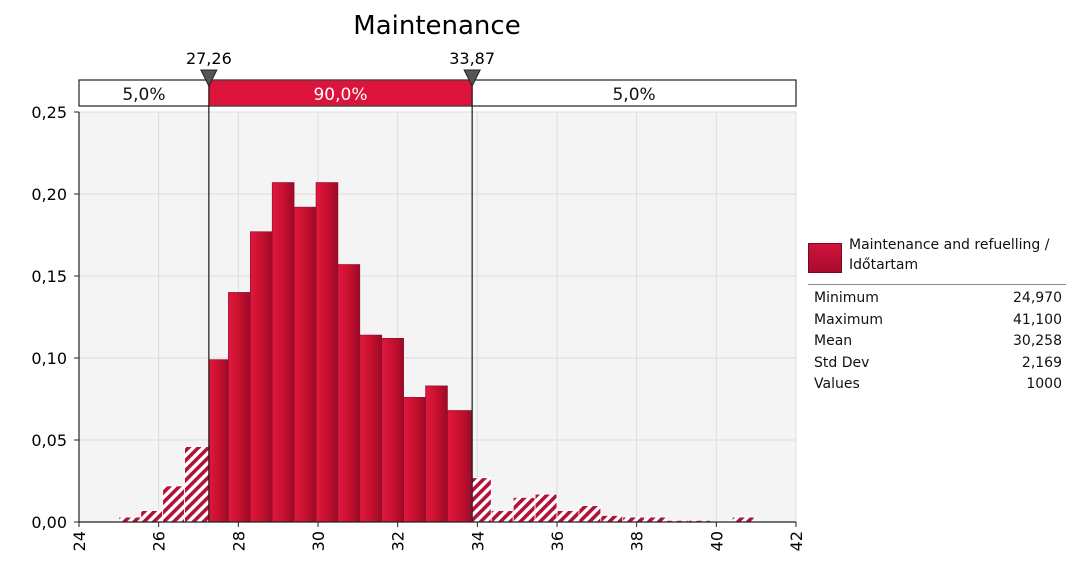 The width and height of the screenshot is (1083, 576). Describe the element at coordinates (49, 112) in the screenshot. I see `y-tick-label: 0,25` at that location.